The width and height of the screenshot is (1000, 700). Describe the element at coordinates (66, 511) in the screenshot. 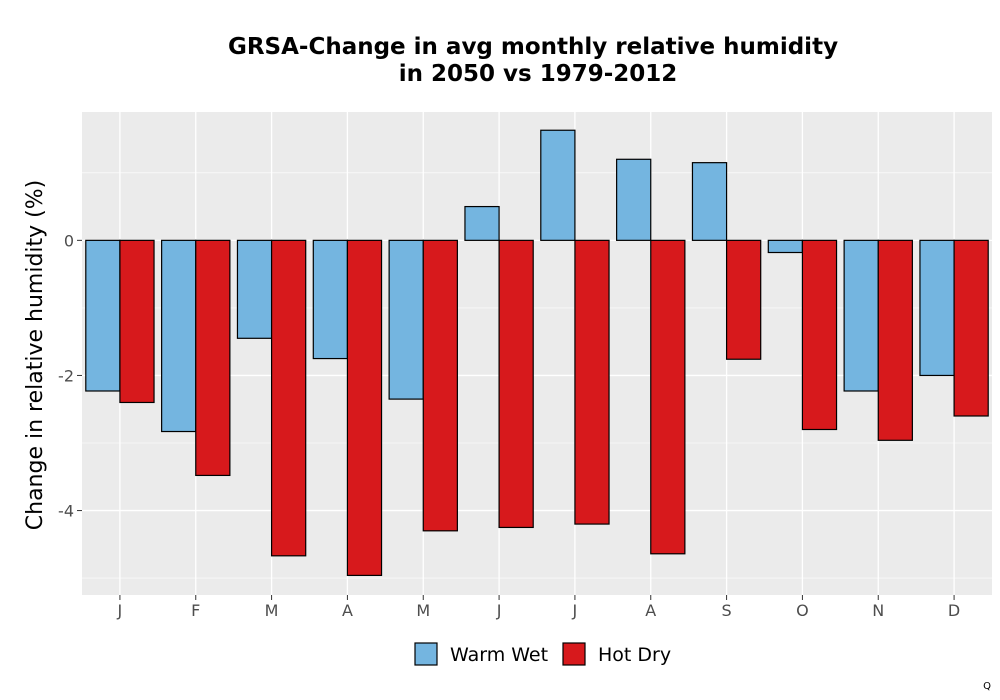

I see `y-tick-label: -4` at that location.